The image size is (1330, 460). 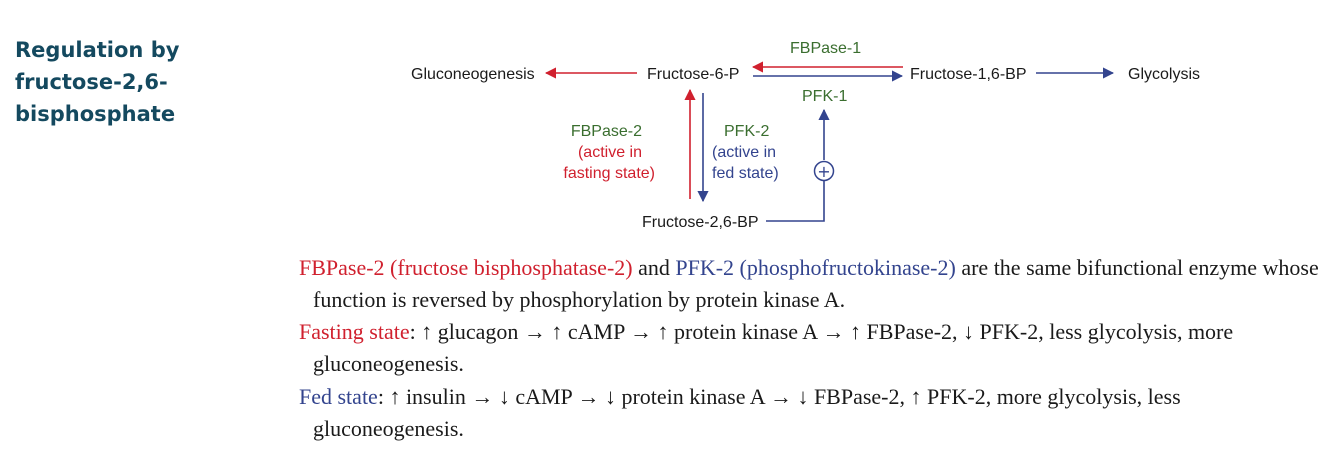 I want to click on fbpase-1-label: FBPase-1, so click(x=825, y=48).